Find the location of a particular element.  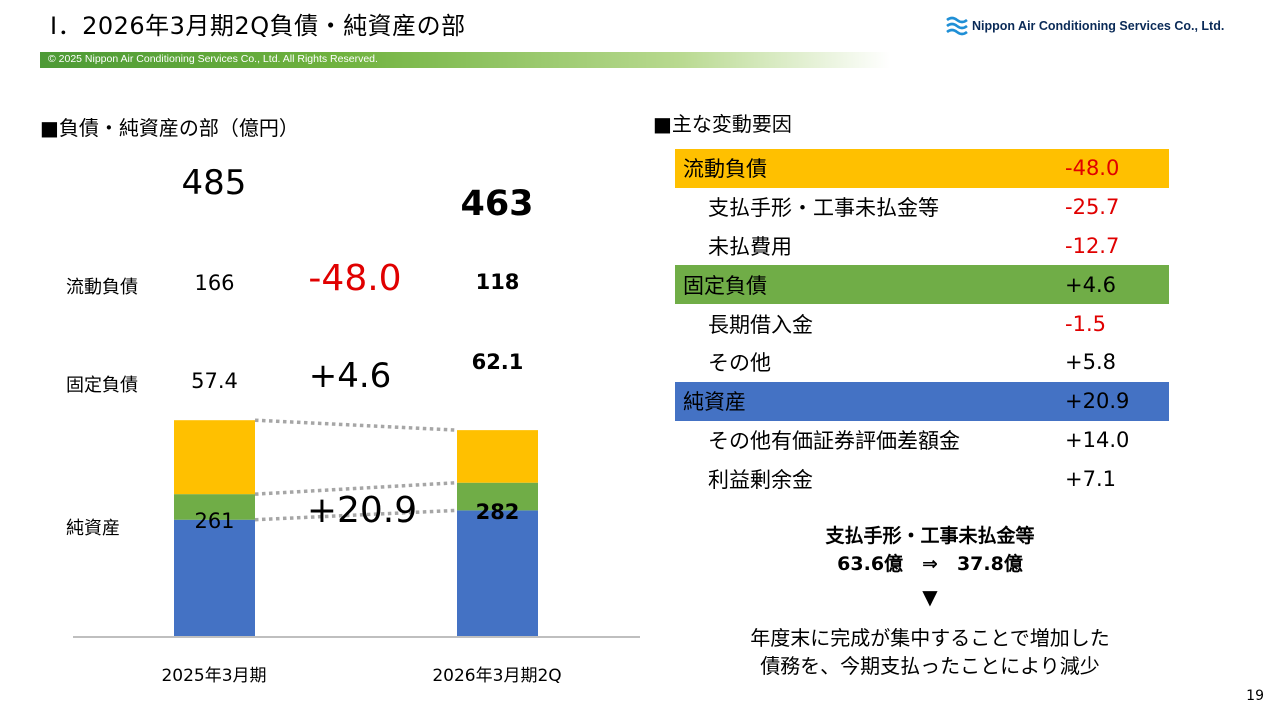

factor-row-net-assets: 純資産 +20.9 is located at coordinates (922, 401).